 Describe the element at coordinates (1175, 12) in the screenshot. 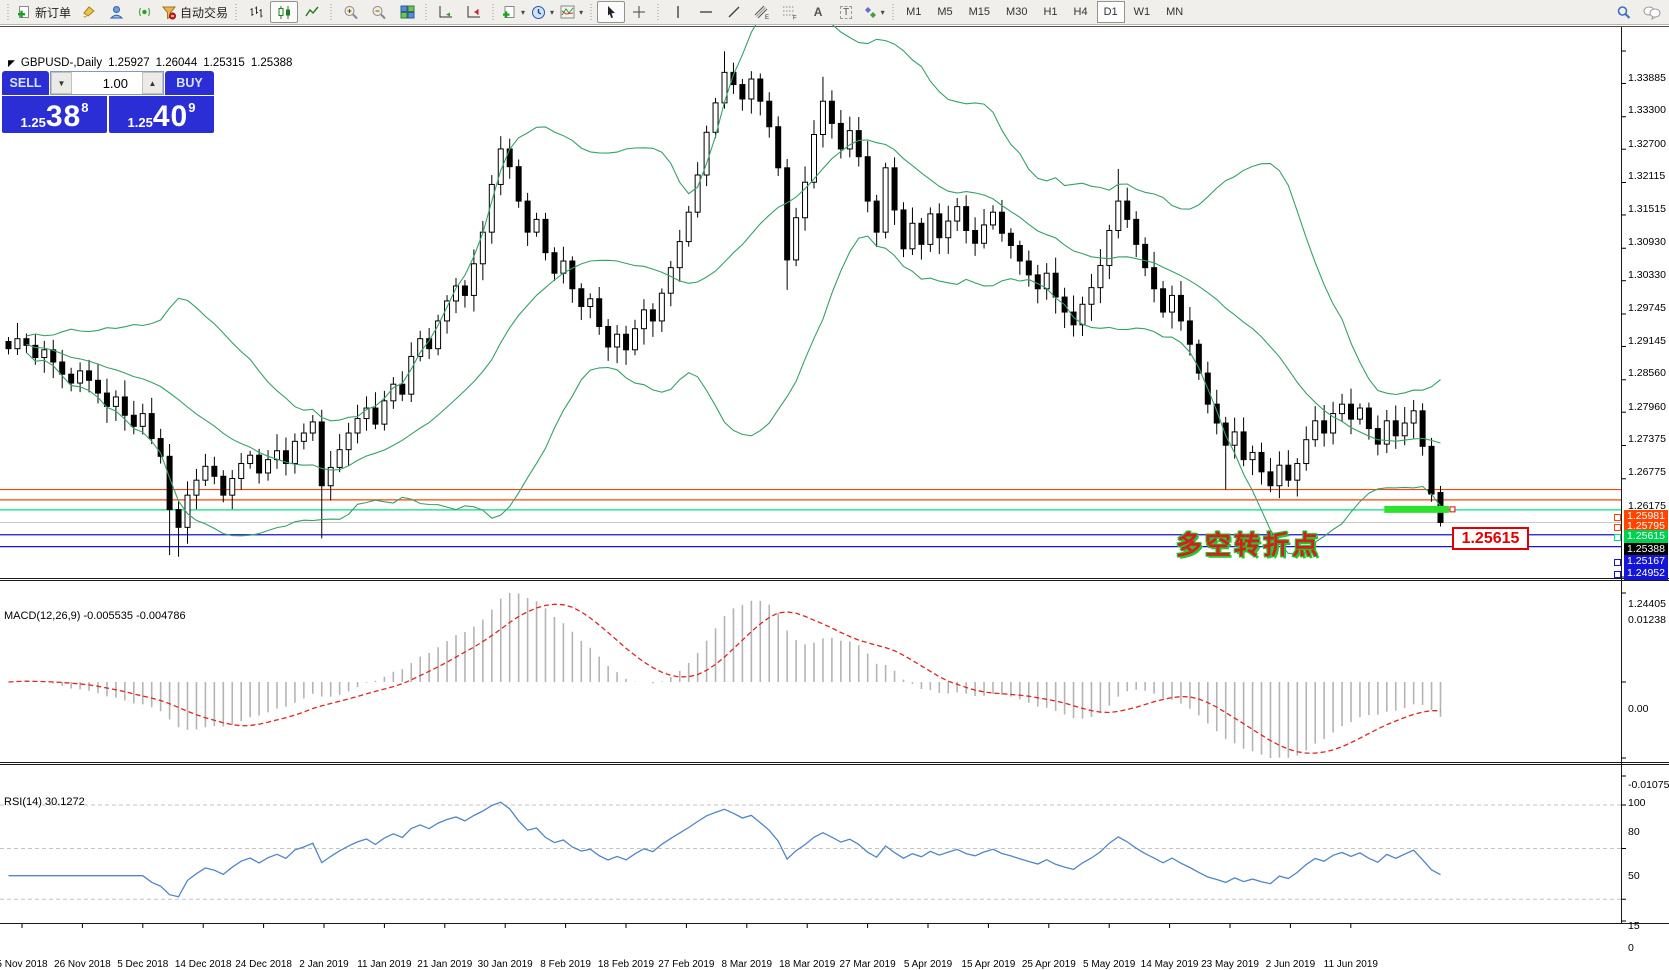

I see `timeframe-mn: MN` at that location.